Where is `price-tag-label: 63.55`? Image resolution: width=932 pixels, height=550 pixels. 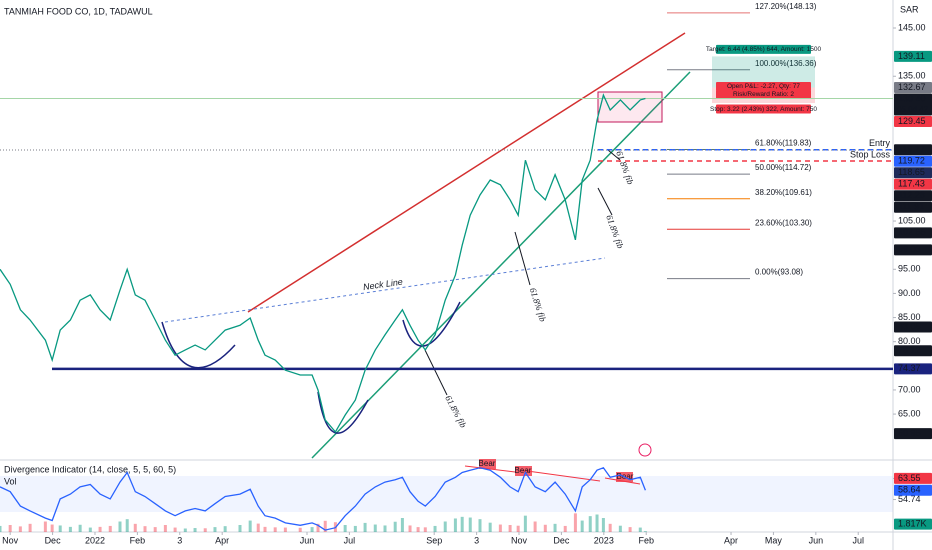
price-tag-label: 63.55 is located at coordinates (909, 478).